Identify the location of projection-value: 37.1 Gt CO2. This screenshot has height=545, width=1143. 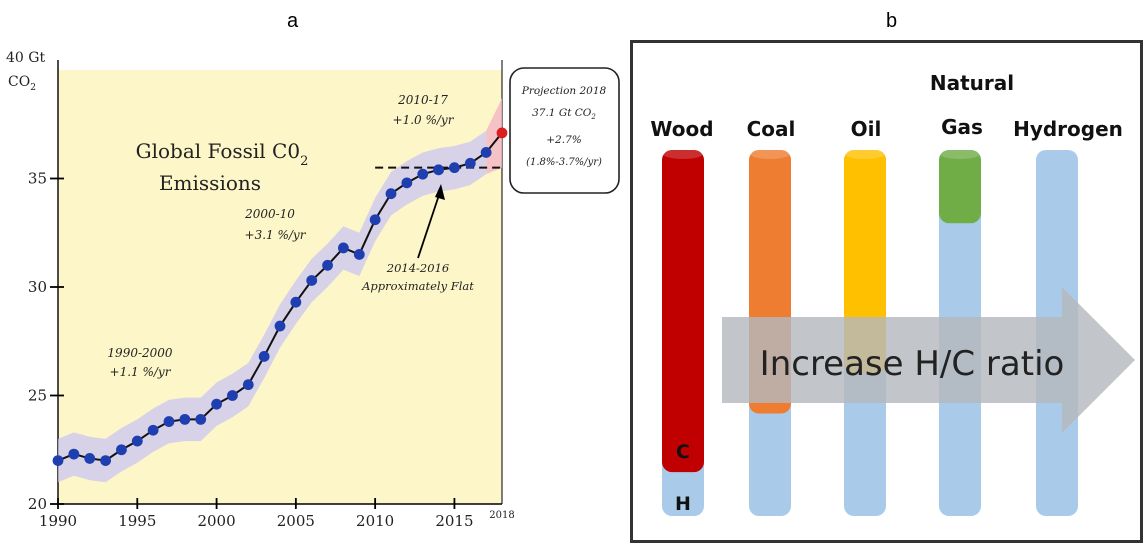
(564, 114).